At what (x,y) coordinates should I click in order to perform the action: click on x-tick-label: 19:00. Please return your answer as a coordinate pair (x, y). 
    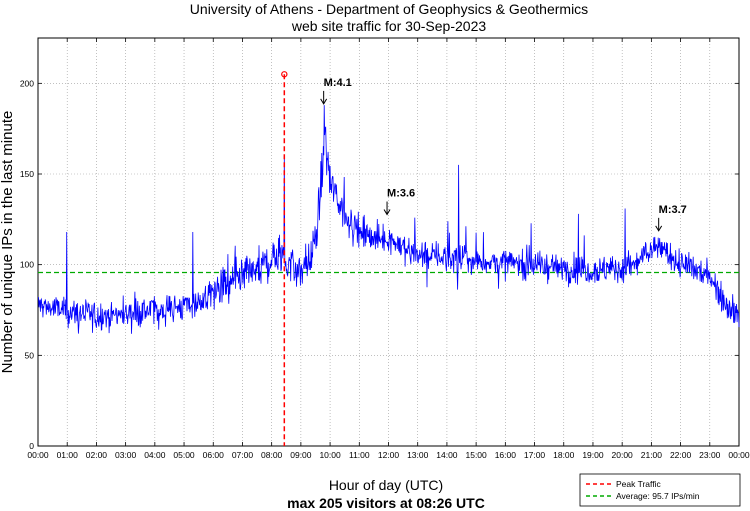
    Looking at the image, I should click on (593, 455).